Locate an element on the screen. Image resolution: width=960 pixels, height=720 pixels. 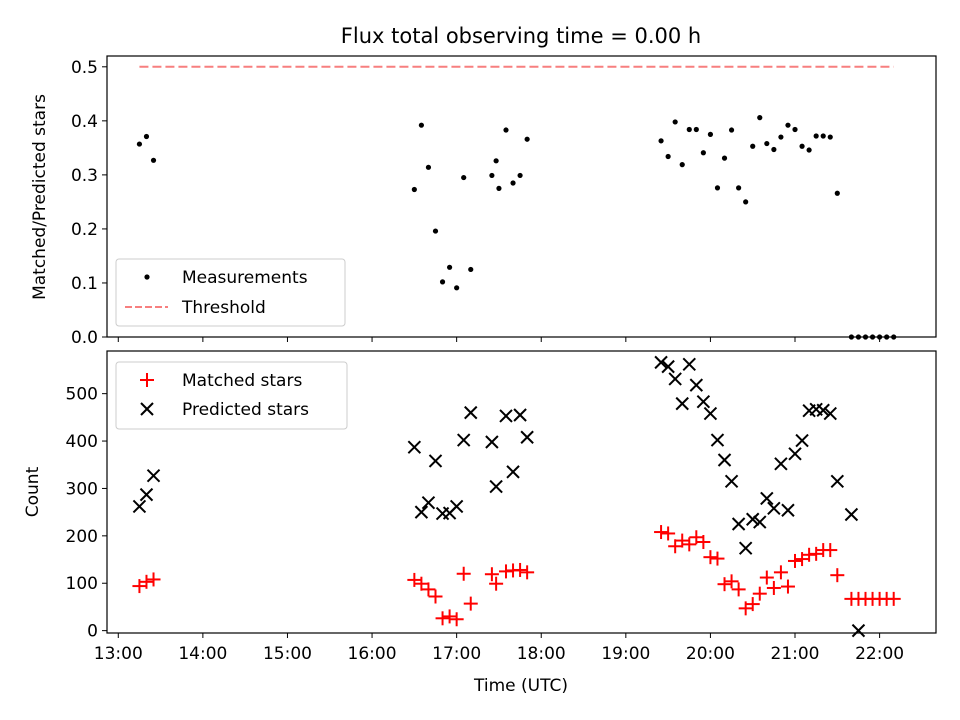
y-tick-label: 100 is located at coordinates (82, 584).